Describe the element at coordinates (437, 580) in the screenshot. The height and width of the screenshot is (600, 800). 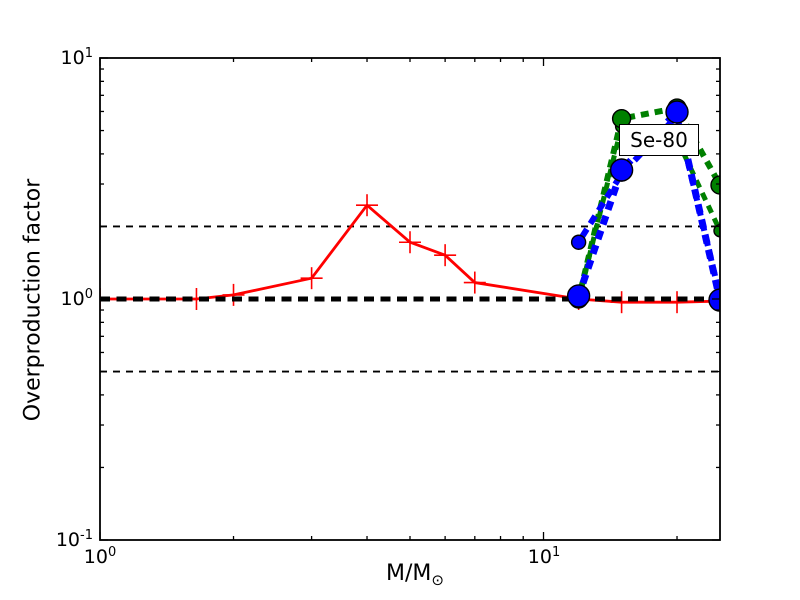
I see `solar-mass-symbol: ⊙` at that location.